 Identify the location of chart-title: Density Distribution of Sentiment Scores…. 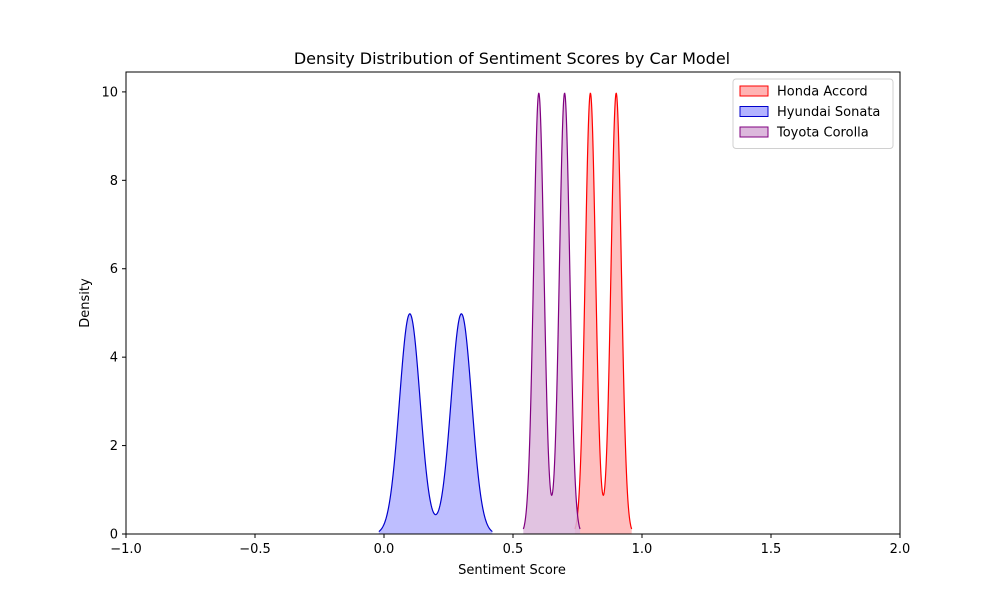
(512, 58).